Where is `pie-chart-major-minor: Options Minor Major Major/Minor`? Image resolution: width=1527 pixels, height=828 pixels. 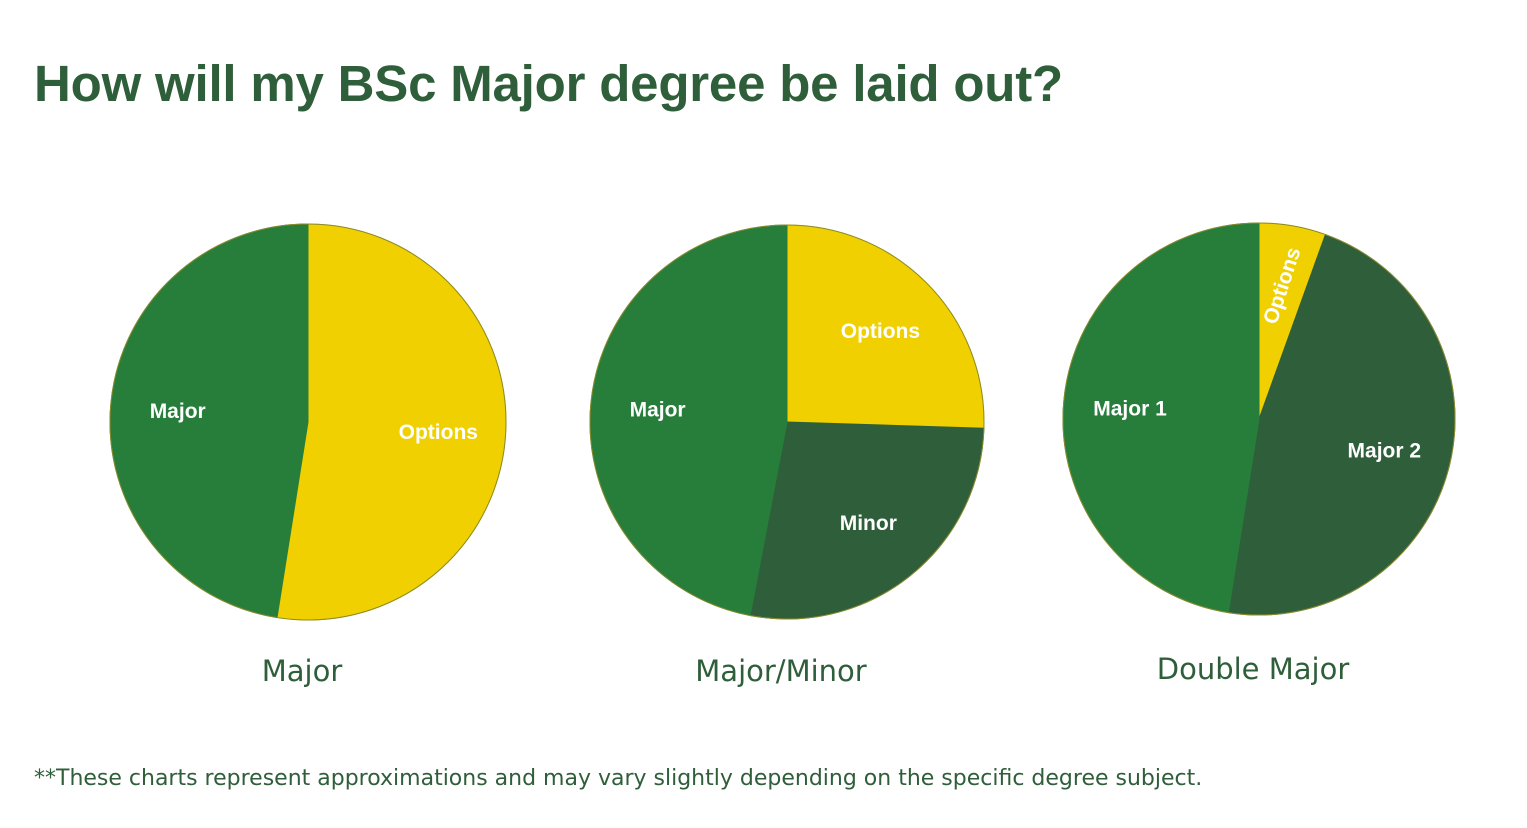 pie-chart-major-minor: Options Minor Major Major/Minor is located at coordinates (787, 456).